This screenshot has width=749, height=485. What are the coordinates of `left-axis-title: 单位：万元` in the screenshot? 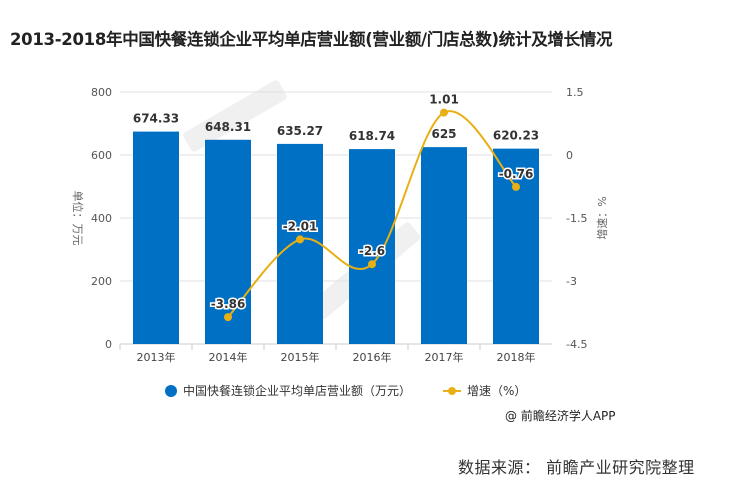 It's located at (78, 218).